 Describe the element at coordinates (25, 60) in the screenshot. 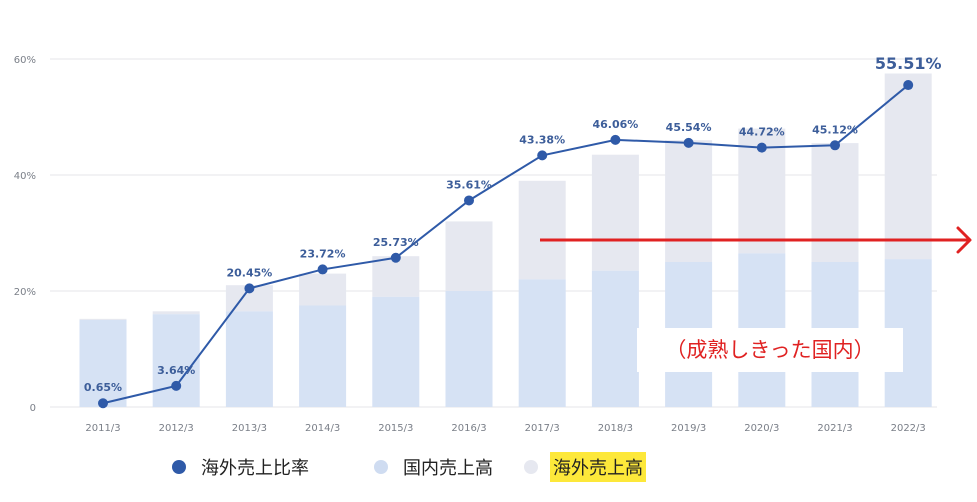

I see `y-tick-label: 60%` at that location.